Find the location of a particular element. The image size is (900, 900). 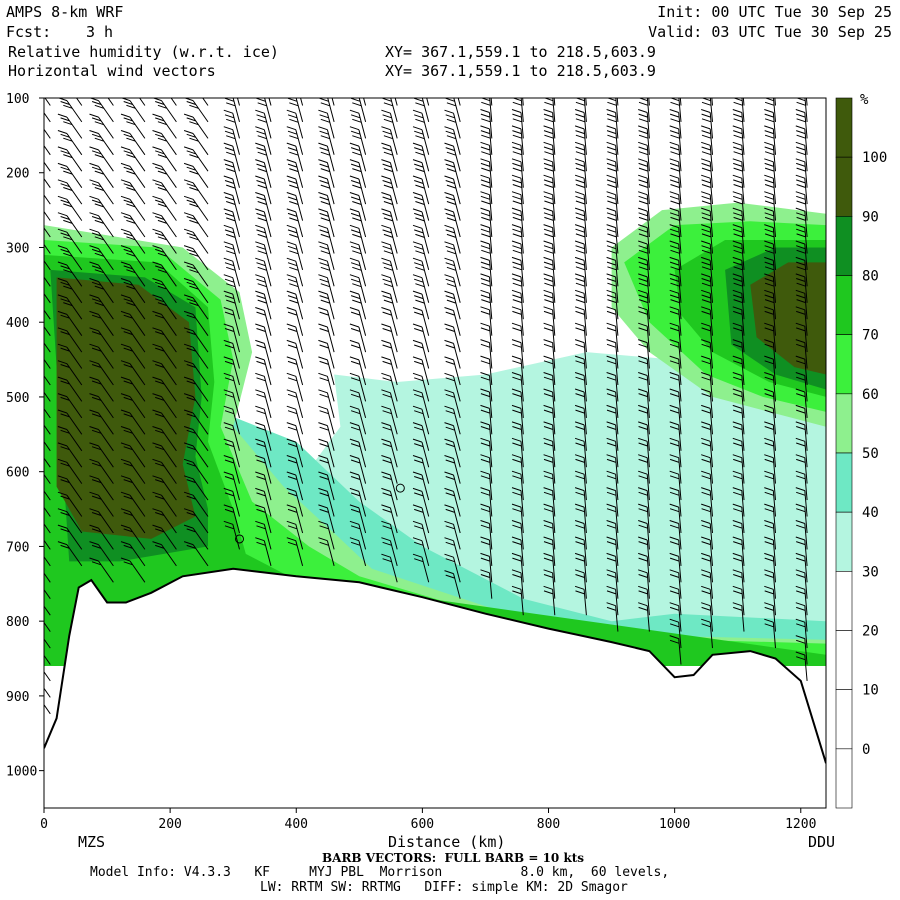

init-time: Init: 00 UTC Tue 30 Sep 25 is located at coordinates (774, 12).